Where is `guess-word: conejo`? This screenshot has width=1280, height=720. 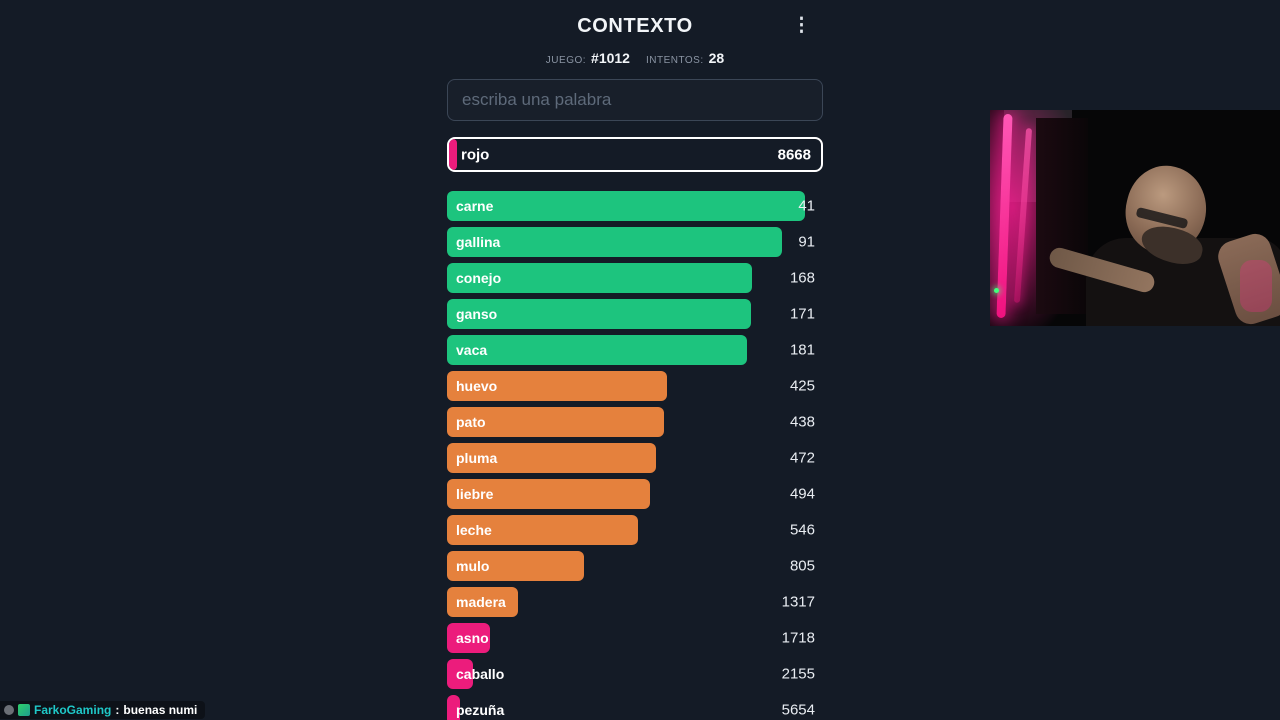 guess-word: conejo is located at coordinates (479, 278).